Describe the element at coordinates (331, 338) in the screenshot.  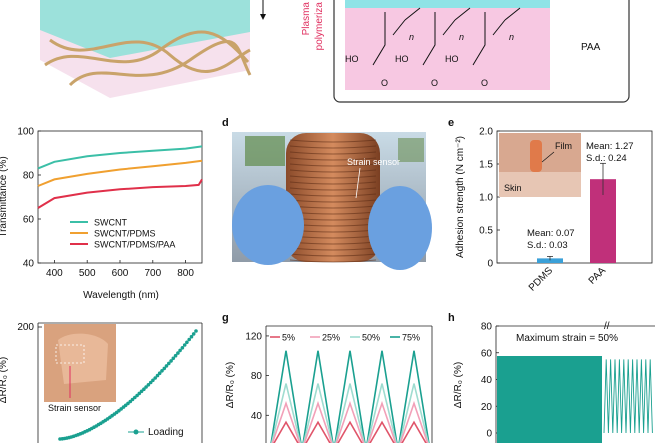
I see `g-legend-label: 25%` at that location.